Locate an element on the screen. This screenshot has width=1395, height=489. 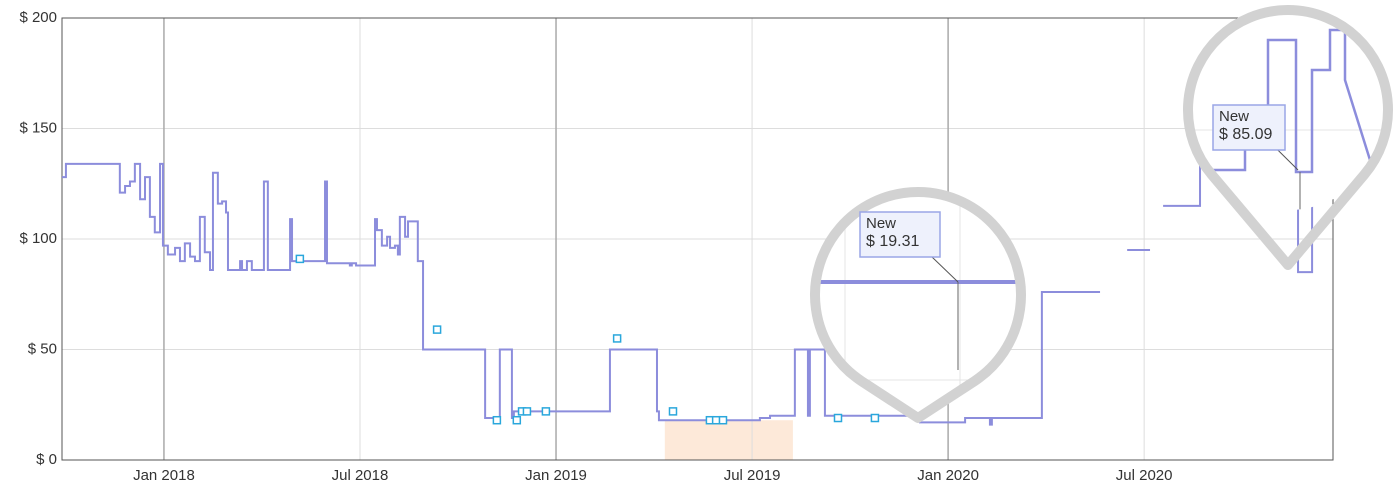
x-tick-label: Jan 2020 is located at coordinates (948, 475).